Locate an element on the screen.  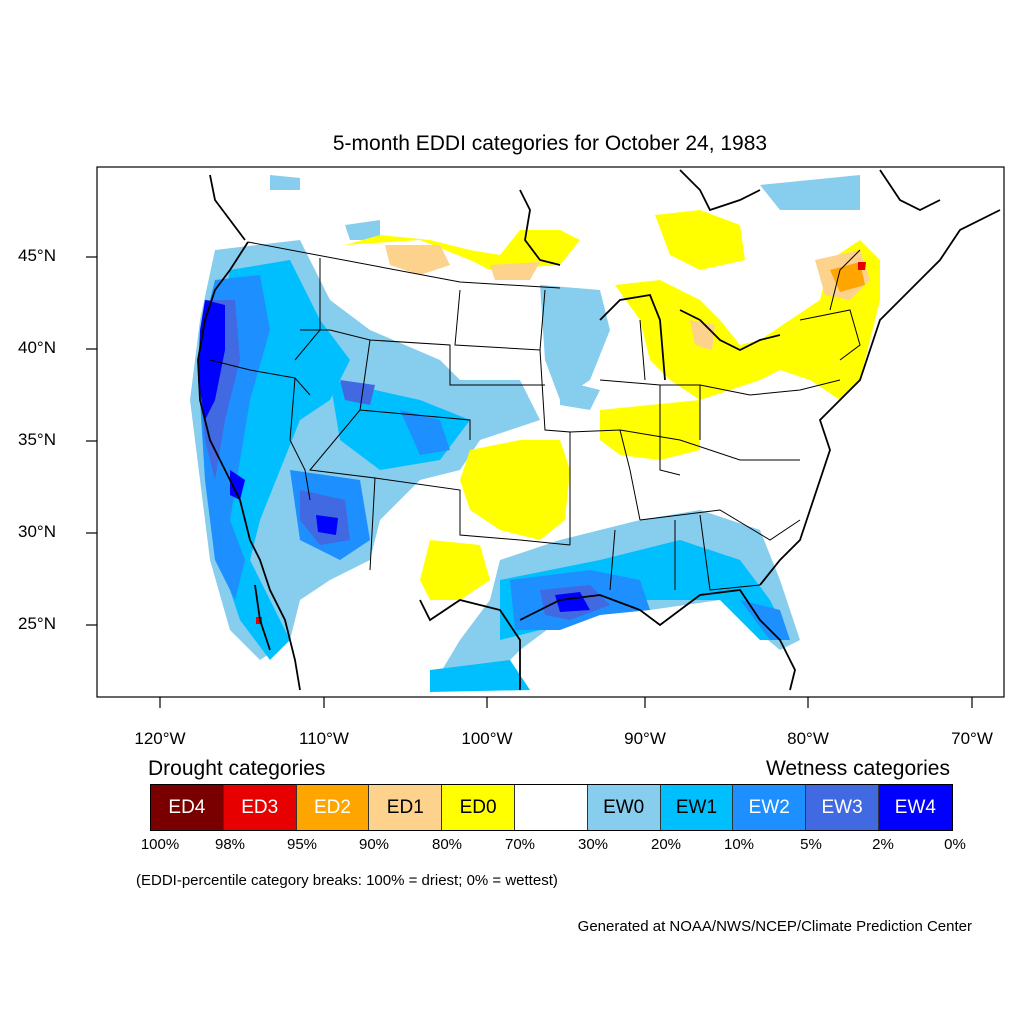
percentile-label: 5% is located at coordinates (811, 844).